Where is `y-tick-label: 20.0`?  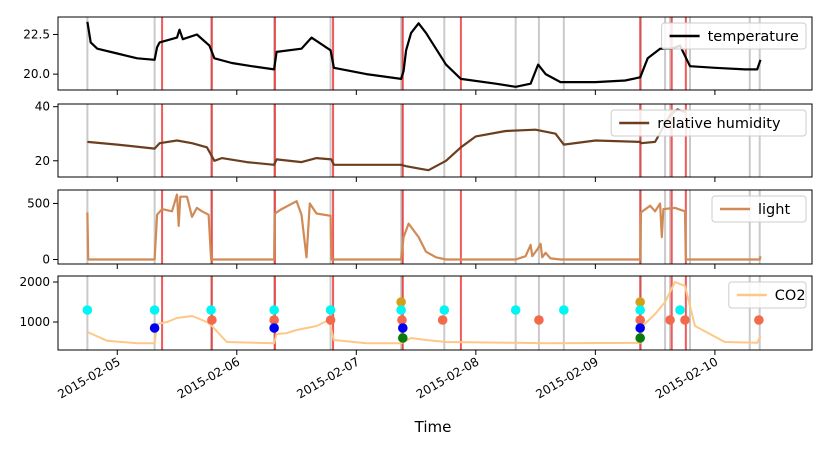
y-tick-label: 20.0 is located at coordinates (36, 74).